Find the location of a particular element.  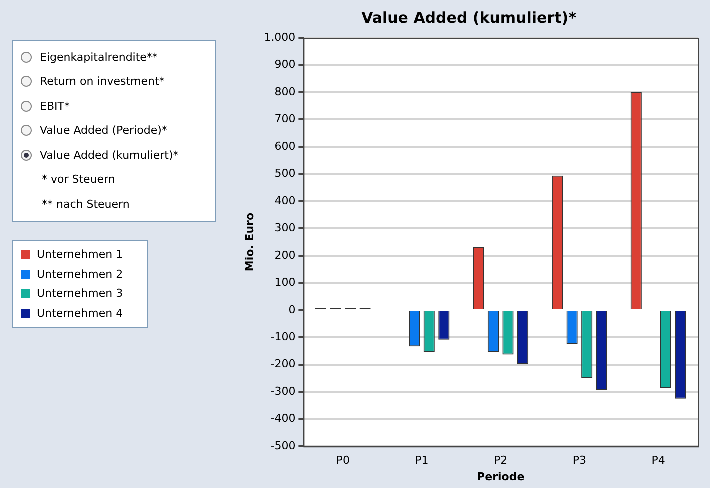

y-tick-label: 1.000 is located at coordinates (280, 37).